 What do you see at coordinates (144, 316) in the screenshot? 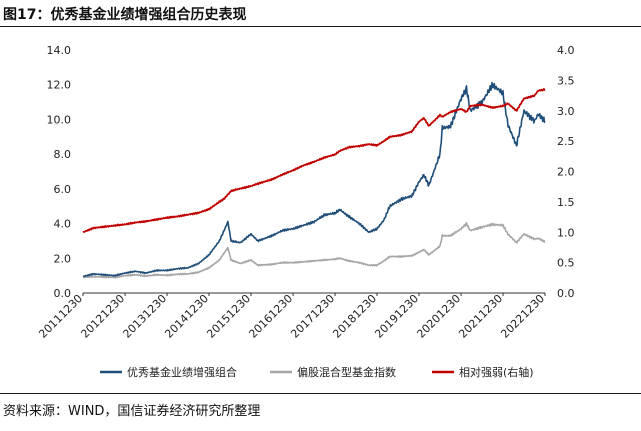
I see `x-tick-label: 20131230` at bounding box center [144, 316].